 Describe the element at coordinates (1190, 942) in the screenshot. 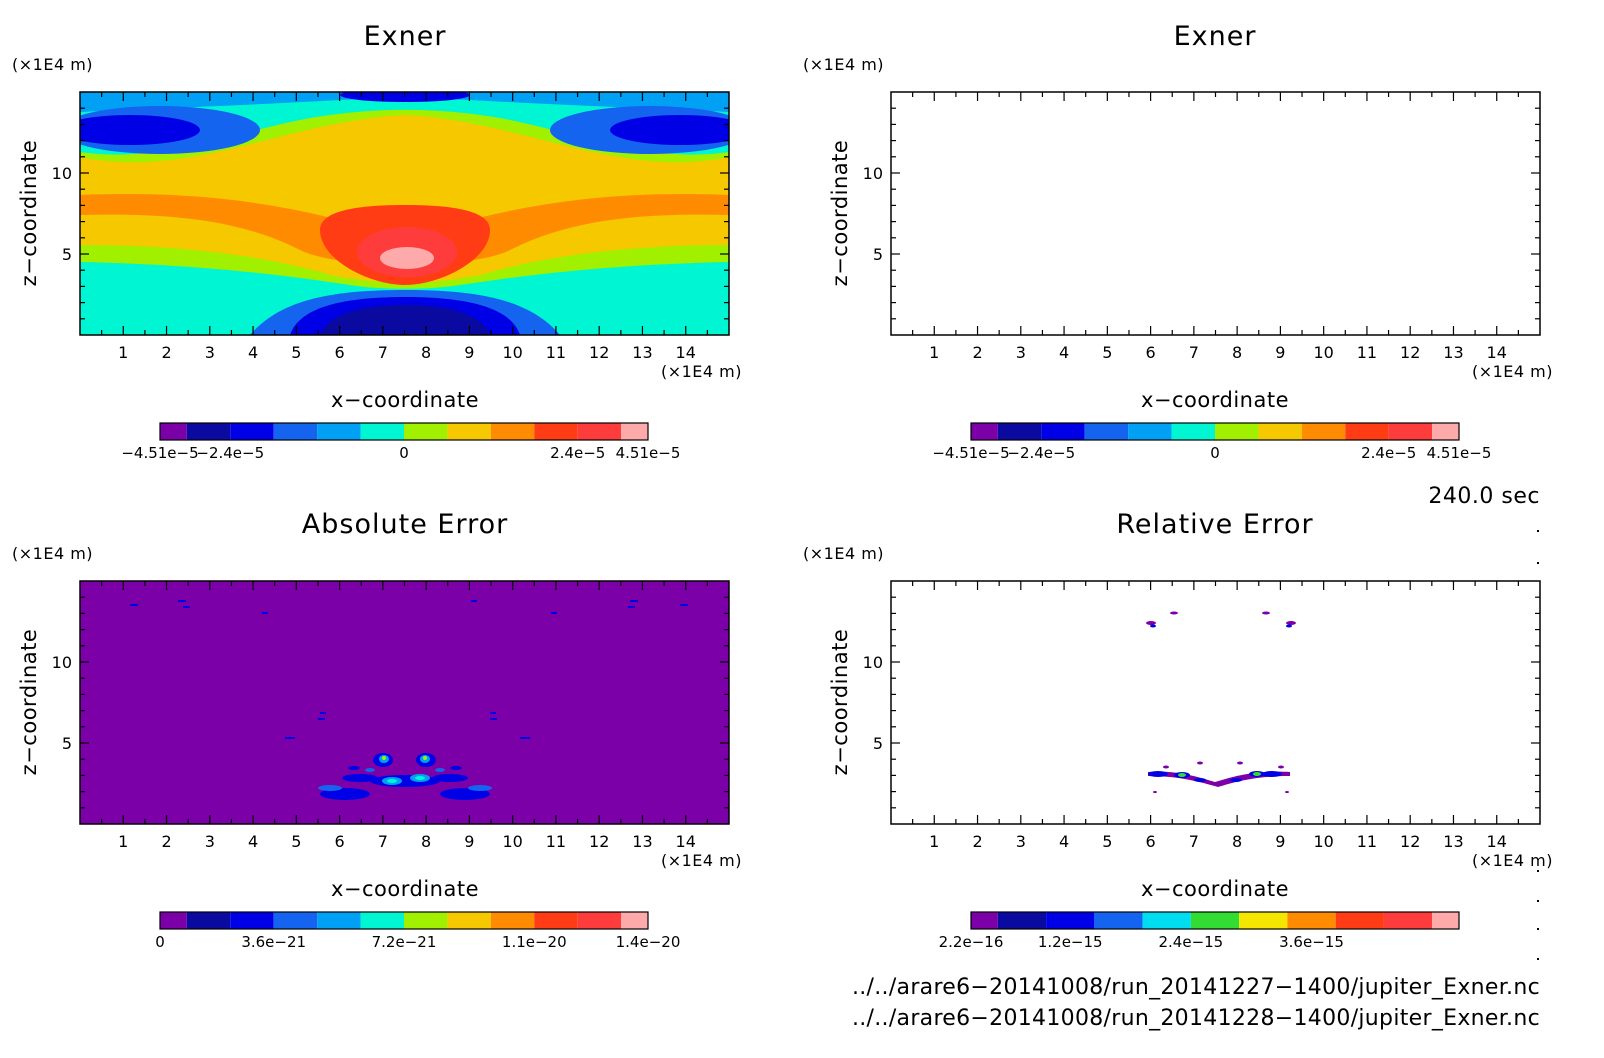

I see `colorbar-label: 2.4e−15` at that location.